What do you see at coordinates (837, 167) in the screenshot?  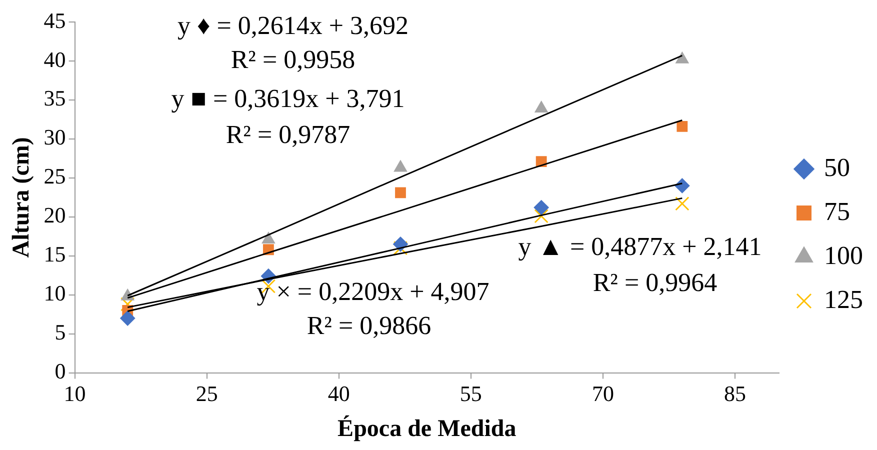 I see `legend-label: 50` at bounding box center [837, 167].